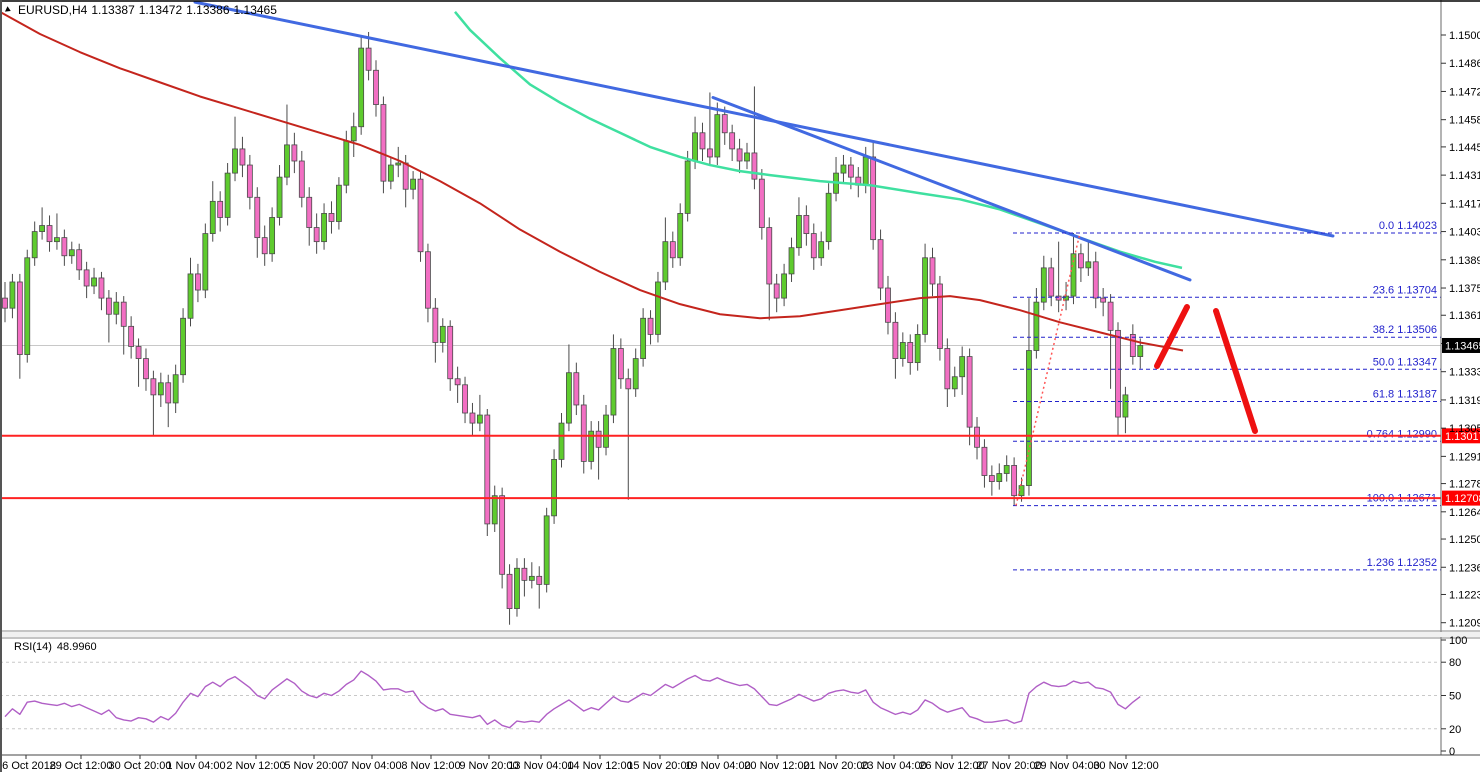 This screenshot has width=1480, height=772. What do you see at coordinates (53, 10) in the screenshot?
I see `symbol-label: EURUSD,H4` at bounding box center [53, 10].